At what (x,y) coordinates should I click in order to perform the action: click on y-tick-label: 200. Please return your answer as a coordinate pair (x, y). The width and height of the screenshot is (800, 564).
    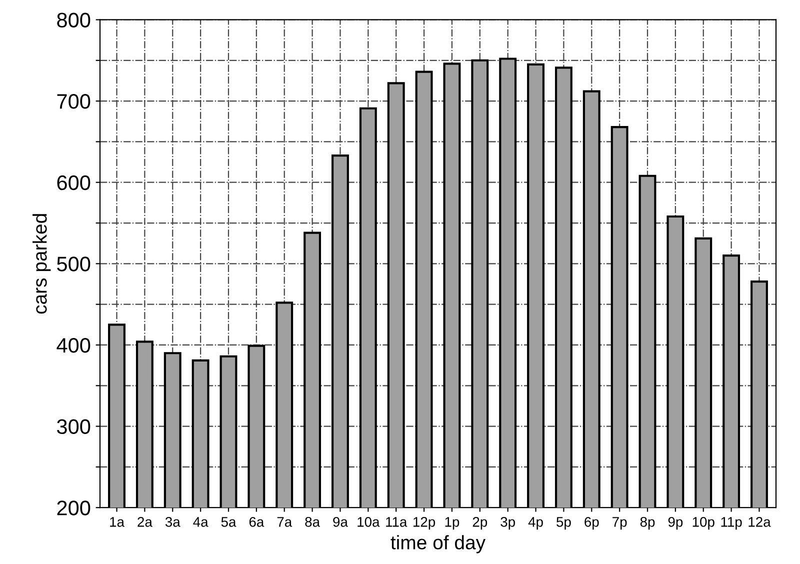
    Looking at the image, I should click on (73, 508).